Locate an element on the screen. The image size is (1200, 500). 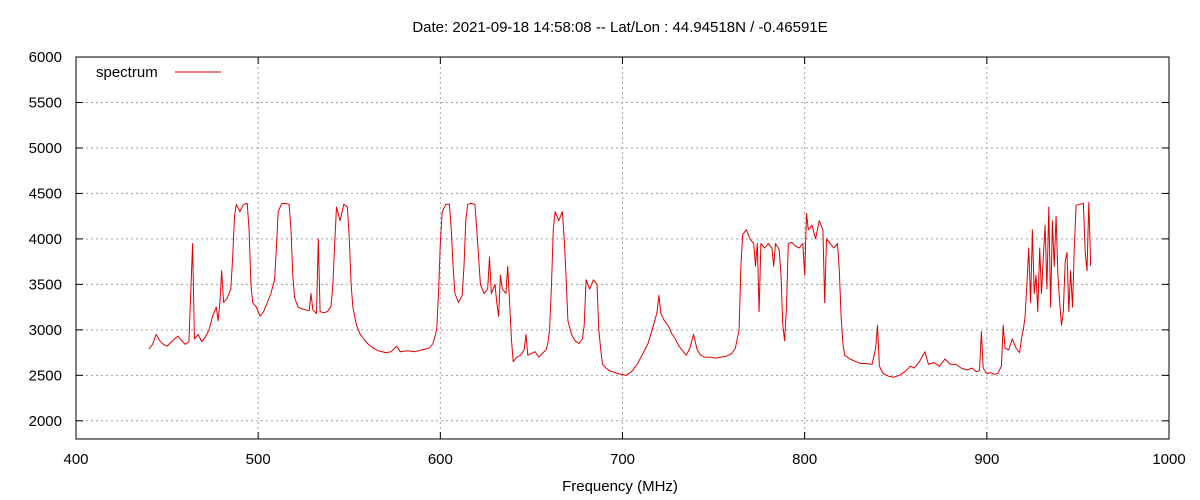
y-tick-label: 2500 is located at coordinates (45, 375).